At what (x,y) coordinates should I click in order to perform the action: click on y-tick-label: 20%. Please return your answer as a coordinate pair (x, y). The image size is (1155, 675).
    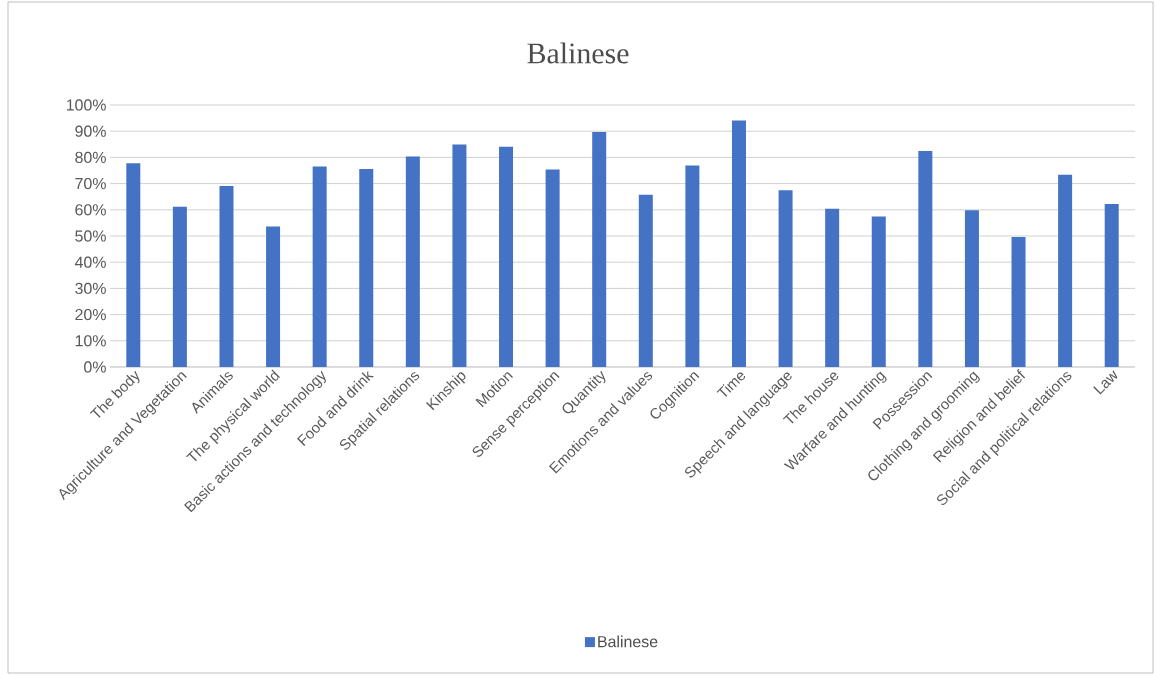
    Looking at the image, I should click on (90, 314).